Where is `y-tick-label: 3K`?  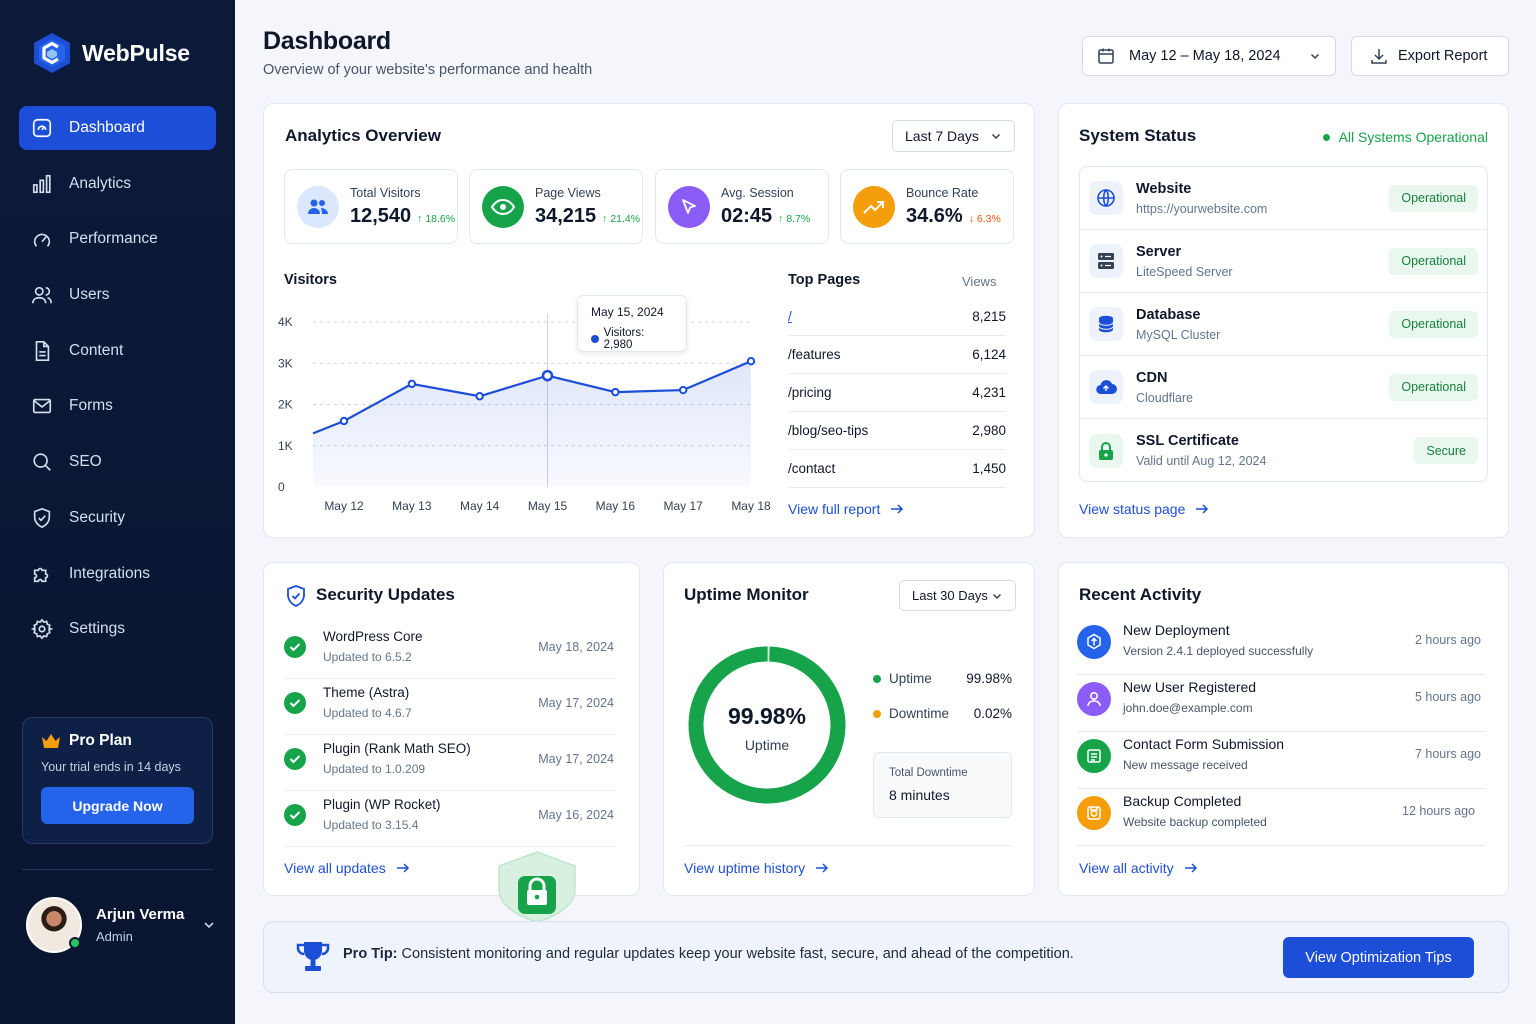
y-tick-label: 3K is located at coordinates (285, 363).